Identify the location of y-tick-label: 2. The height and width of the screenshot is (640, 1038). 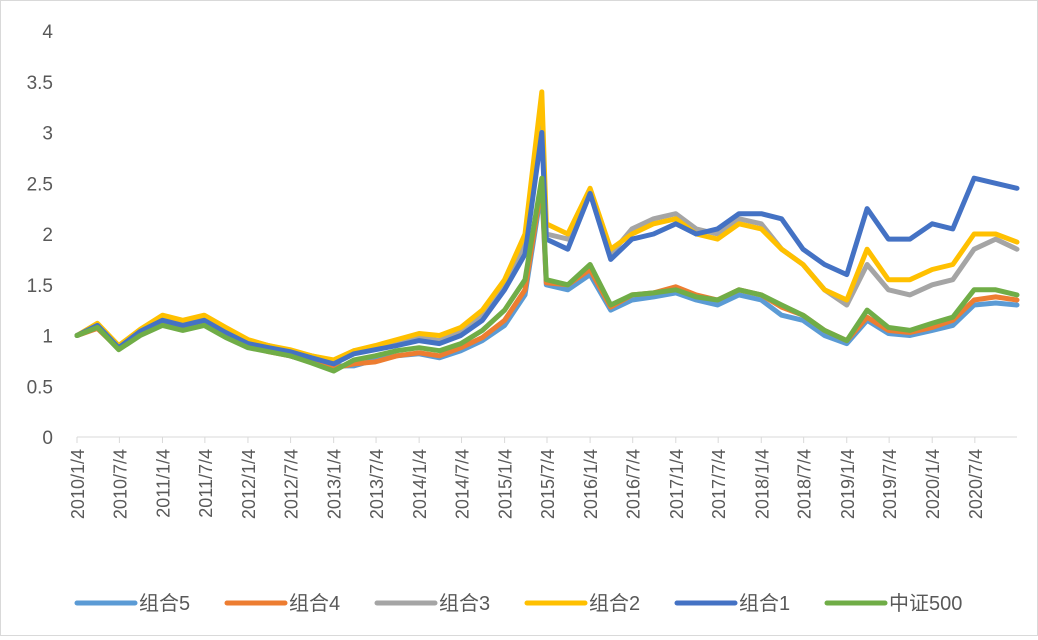
(47, 235).